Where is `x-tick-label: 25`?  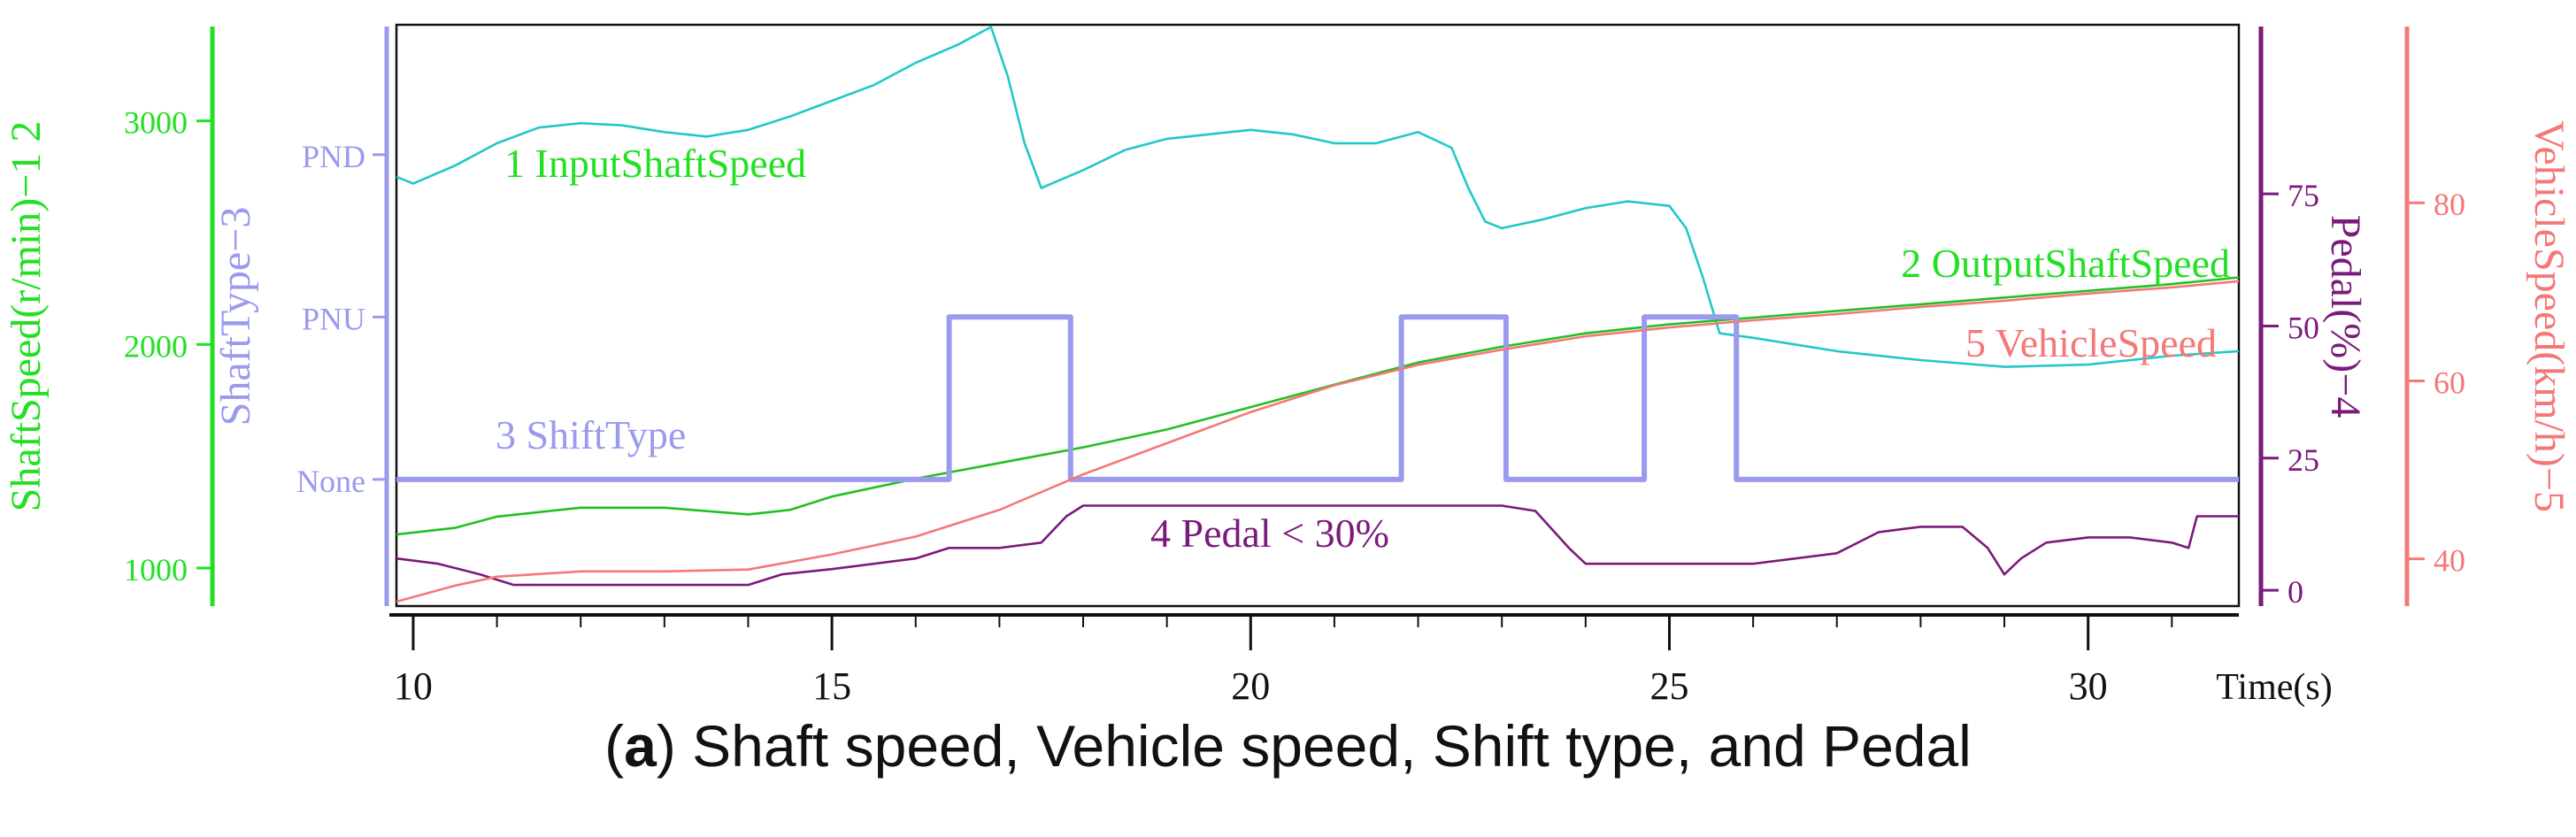
x-tick-label: 25 is located at coordinates (1668, 686).